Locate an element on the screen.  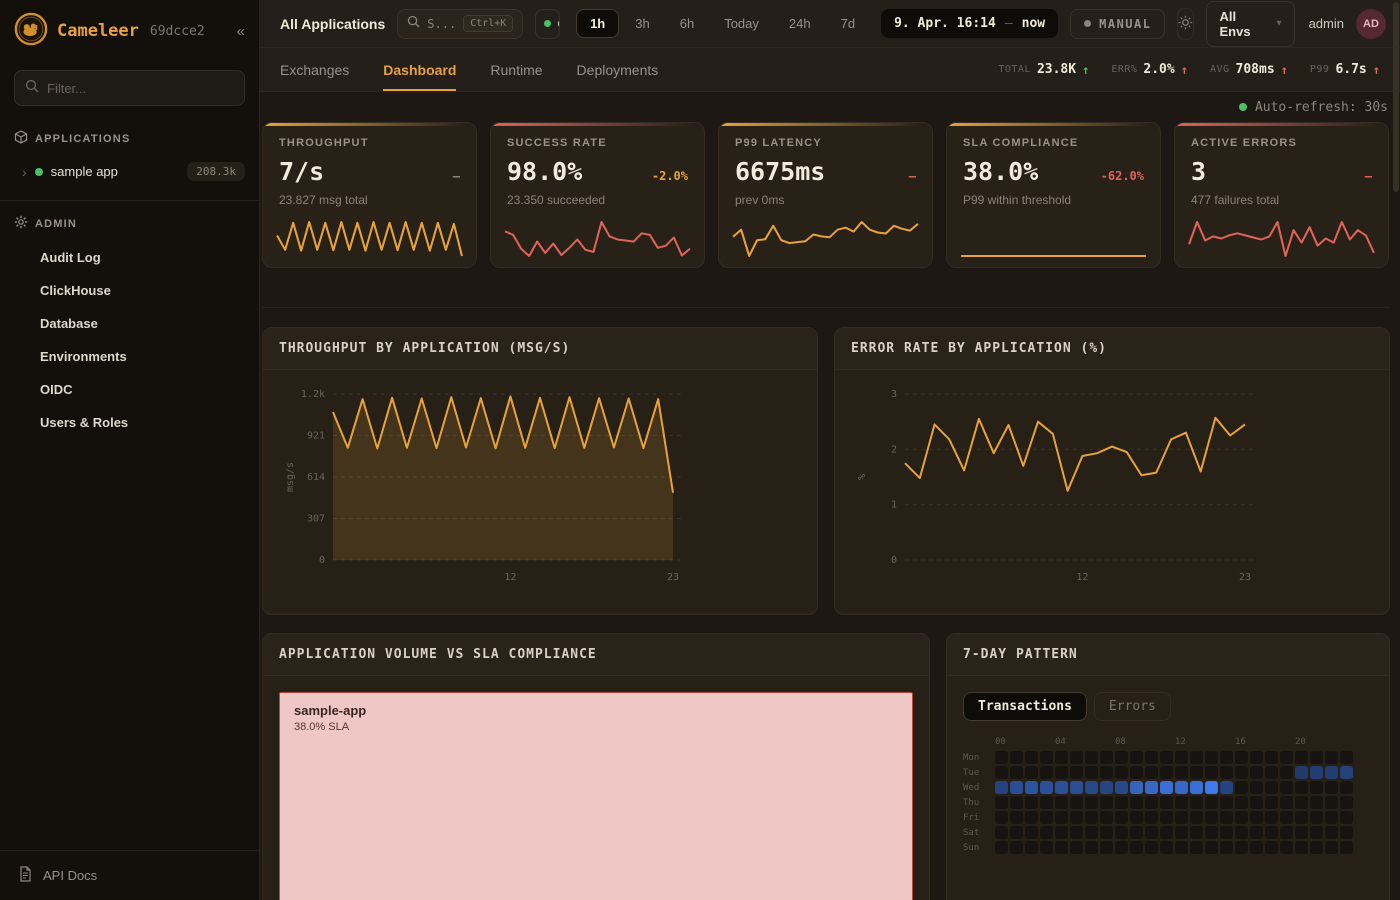
pattern-toggle-transactions: Transactions is located at coordinates (1025, 706).